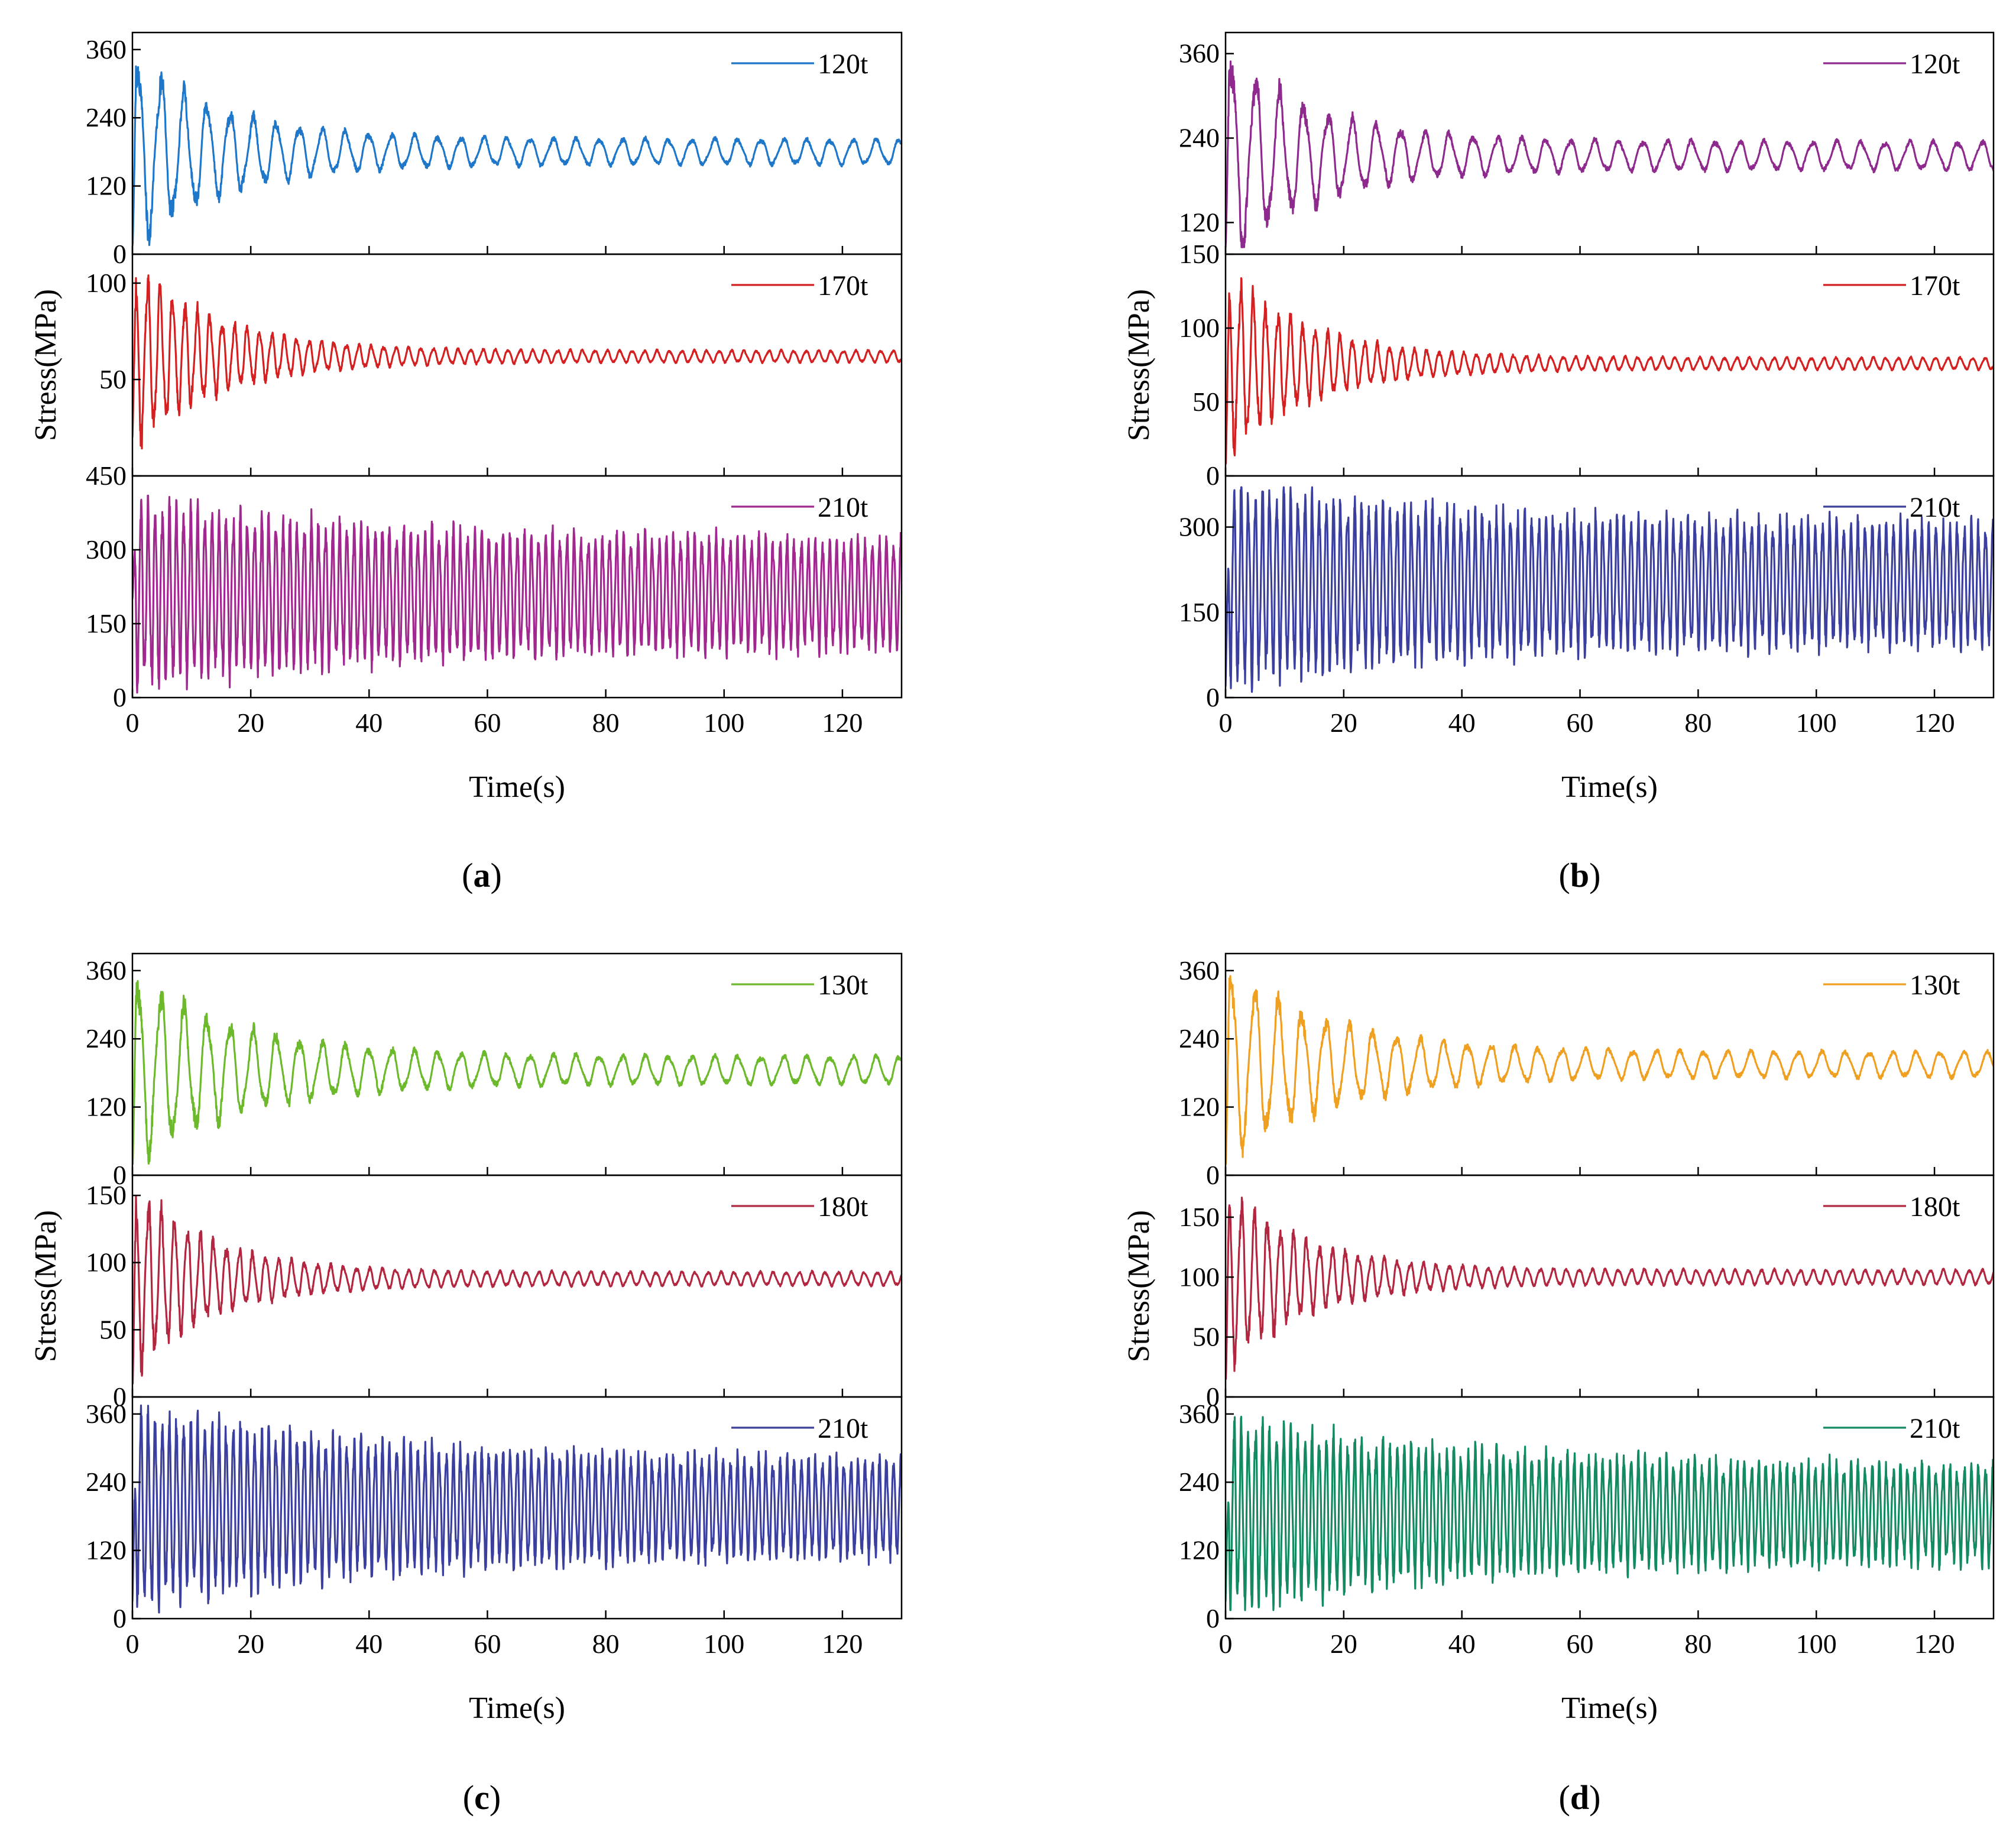  What do you see at coordinates (517, 156) in the screenshot?
I see `series-line-120t` at bounding box center [517, 156].